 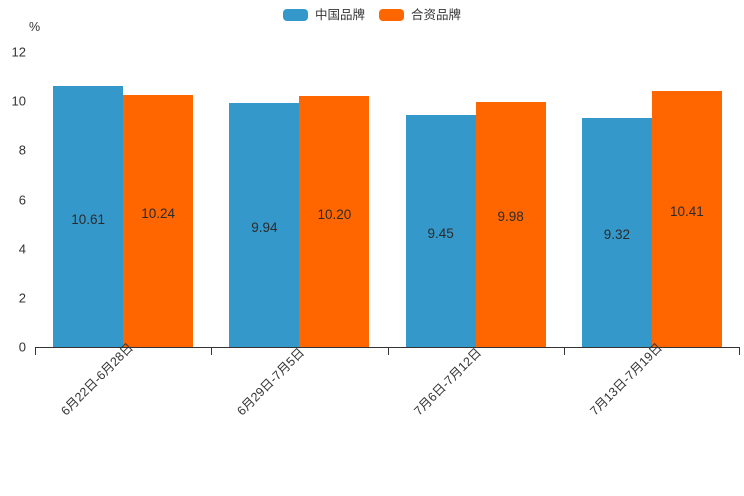 What do you see at coordinates (22, 347) in the screenshot?
I see `y-axis-tick-label: 0` at bounding box center [22, 347].